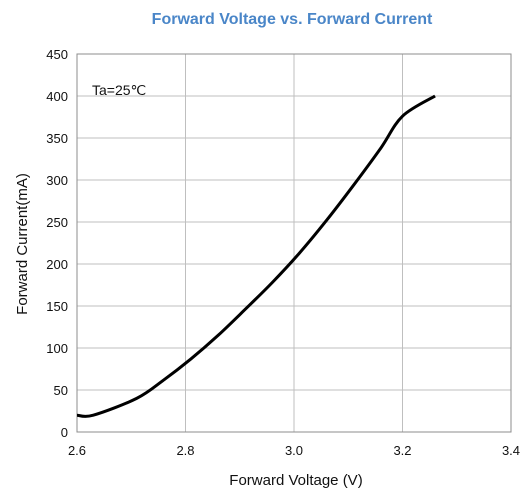 This screenshot has width=526, height=492. Describe the element at coordinates (57, 138) in the screenshot. I see `y-tick-label: 350` at that location.